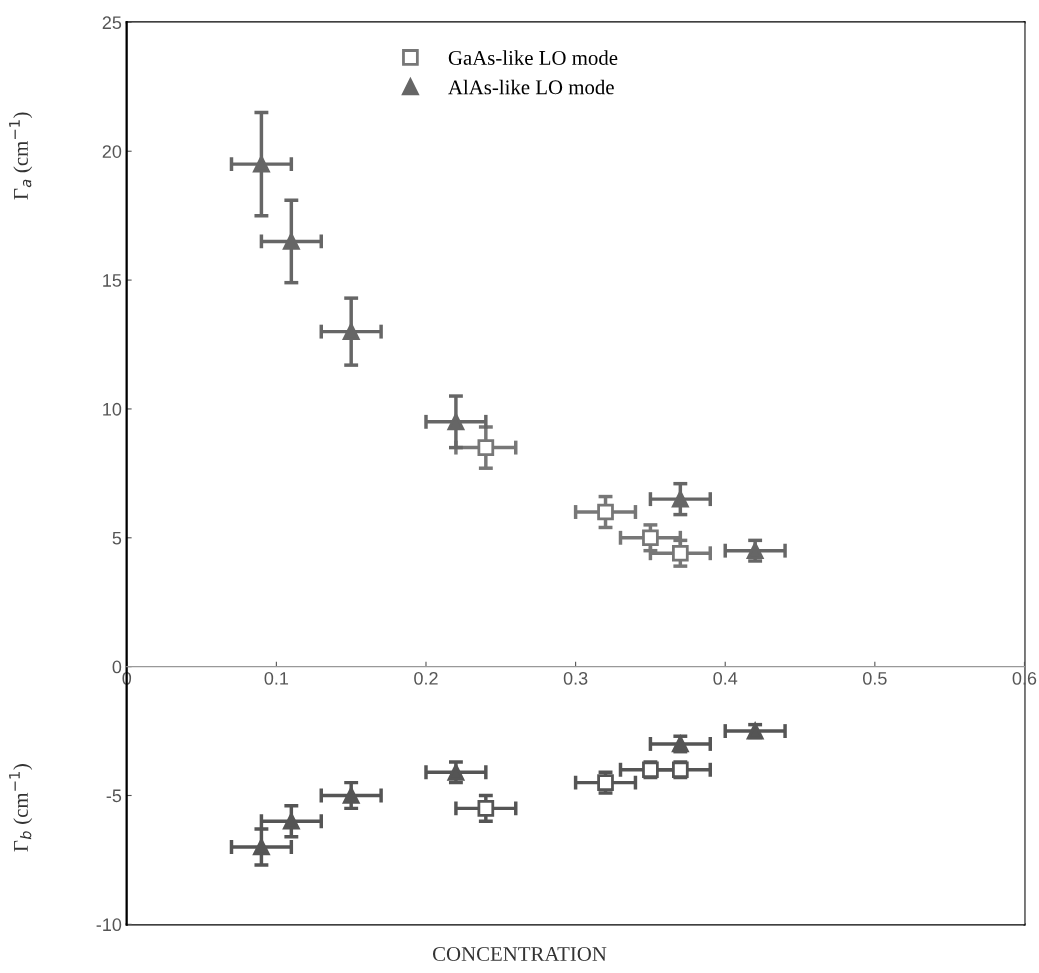 This screenshot has height=973, width=1039. I want to click on x-tick-label: 0.5, so click(874, 678).